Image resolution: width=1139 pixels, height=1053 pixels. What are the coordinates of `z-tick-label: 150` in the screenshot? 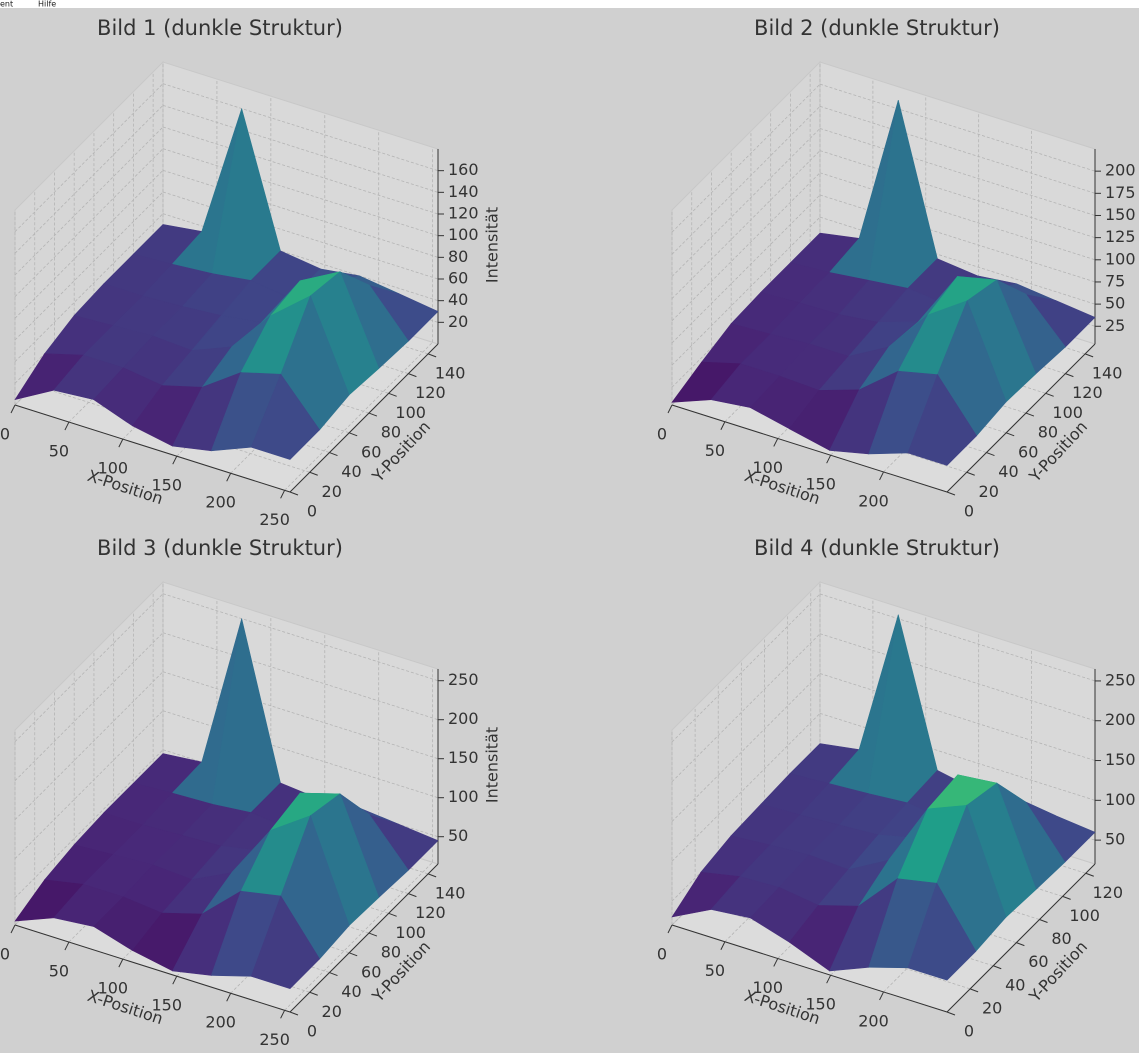 It's located at (1120, 214).